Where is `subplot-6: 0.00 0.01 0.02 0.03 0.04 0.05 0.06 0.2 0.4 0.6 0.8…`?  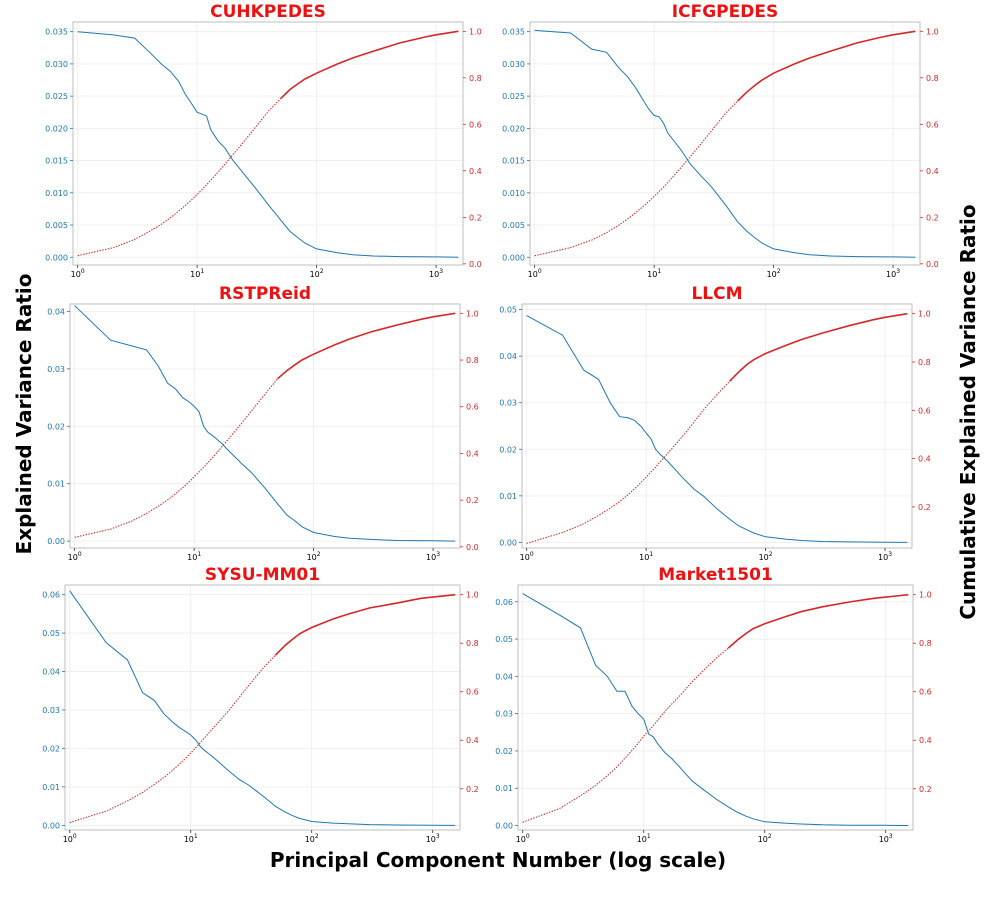 subplot-6: 0.00 0.01 0.02 0.03 0.04 0.05 0.06 0.2 0.4 0.6 0.8… is located at coordinates (713, 704).